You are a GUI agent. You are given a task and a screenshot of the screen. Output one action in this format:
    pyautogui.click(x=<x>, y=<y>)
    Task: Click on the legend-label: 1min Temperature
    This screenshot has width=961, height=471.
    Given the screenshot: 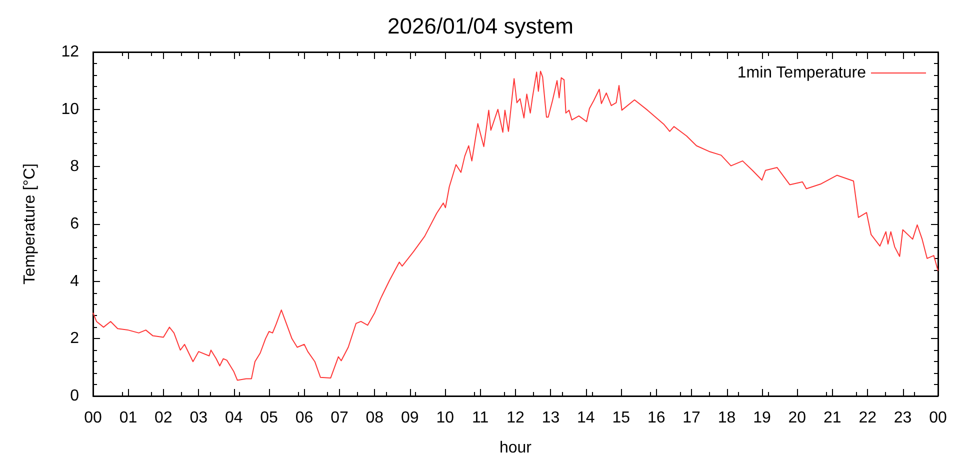 What is the action you would take?
    pyautogui.click(x=801, y=73)
    